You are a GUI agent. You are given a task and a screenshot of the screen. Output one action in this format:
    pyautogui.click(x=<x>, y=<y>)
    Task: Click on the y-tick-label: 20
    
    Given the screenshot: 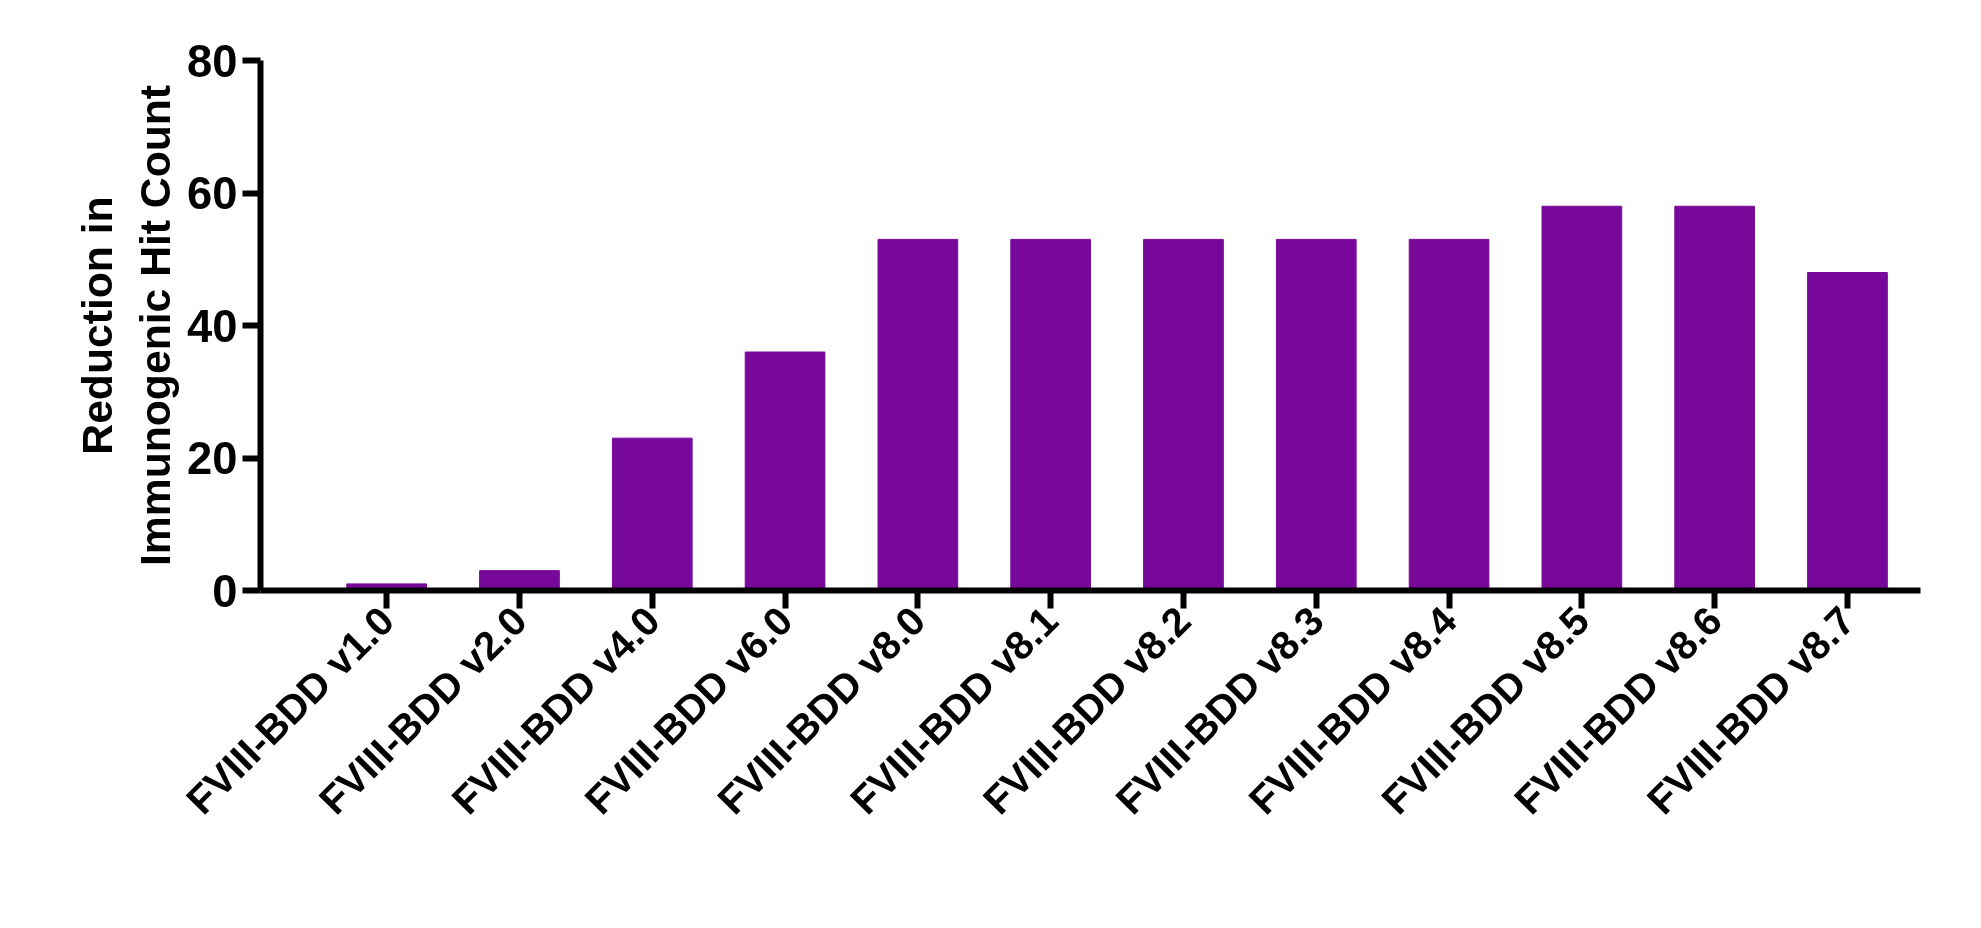 What is the action you would take?
    pyautogui.click(x=212, y=458)
    